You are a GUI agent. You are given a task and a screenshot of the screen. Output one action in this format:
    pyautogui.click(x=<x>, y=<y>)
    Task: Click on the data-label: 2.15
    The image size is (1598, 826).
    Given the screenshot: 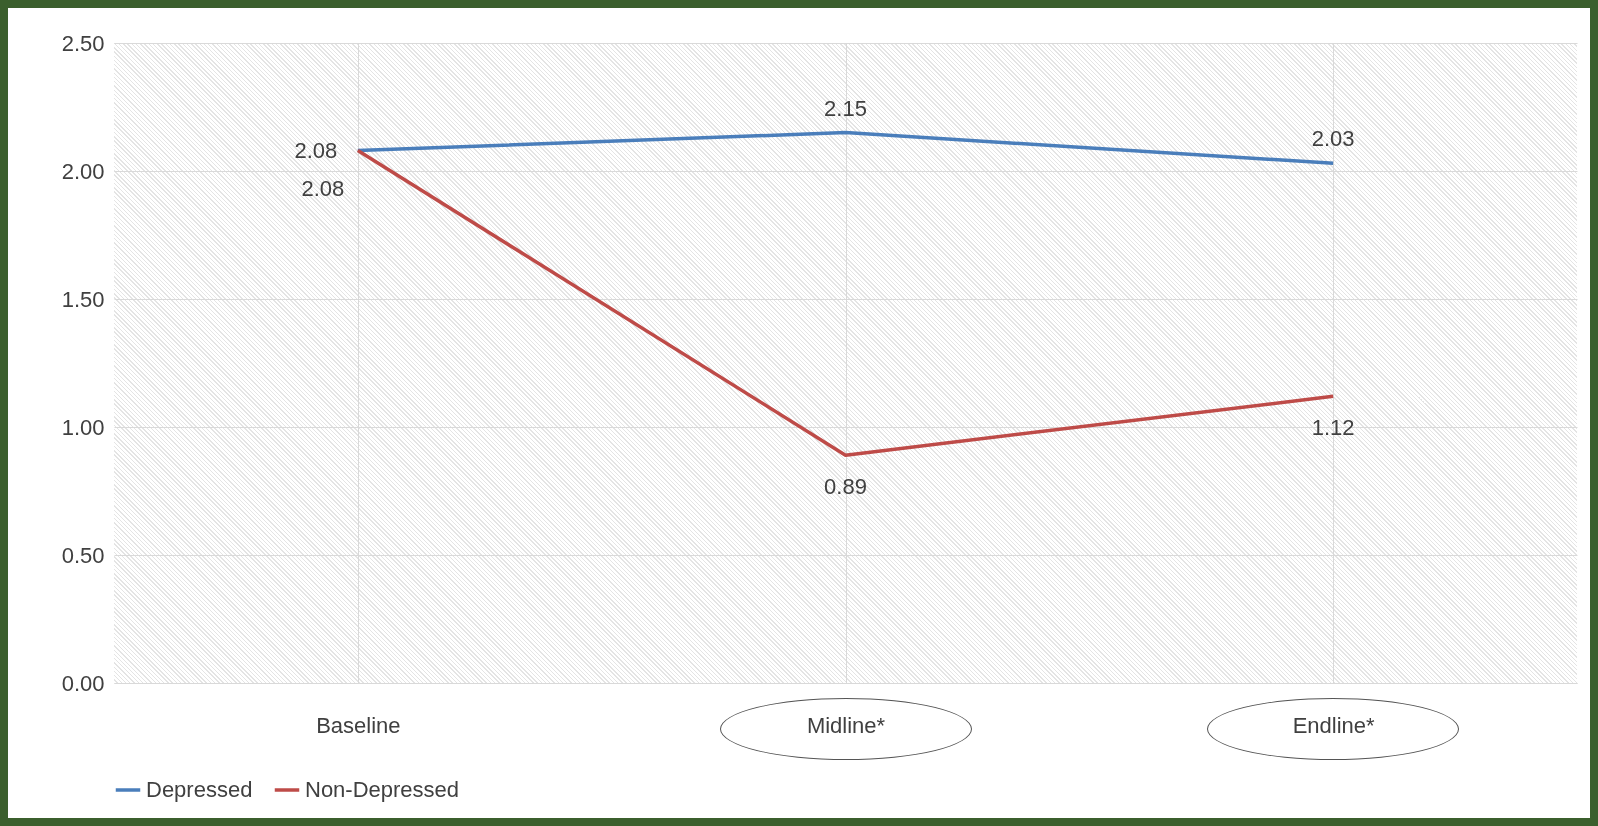 What is the action you would take?
    pyautogui.click(x=845, y=108)
    